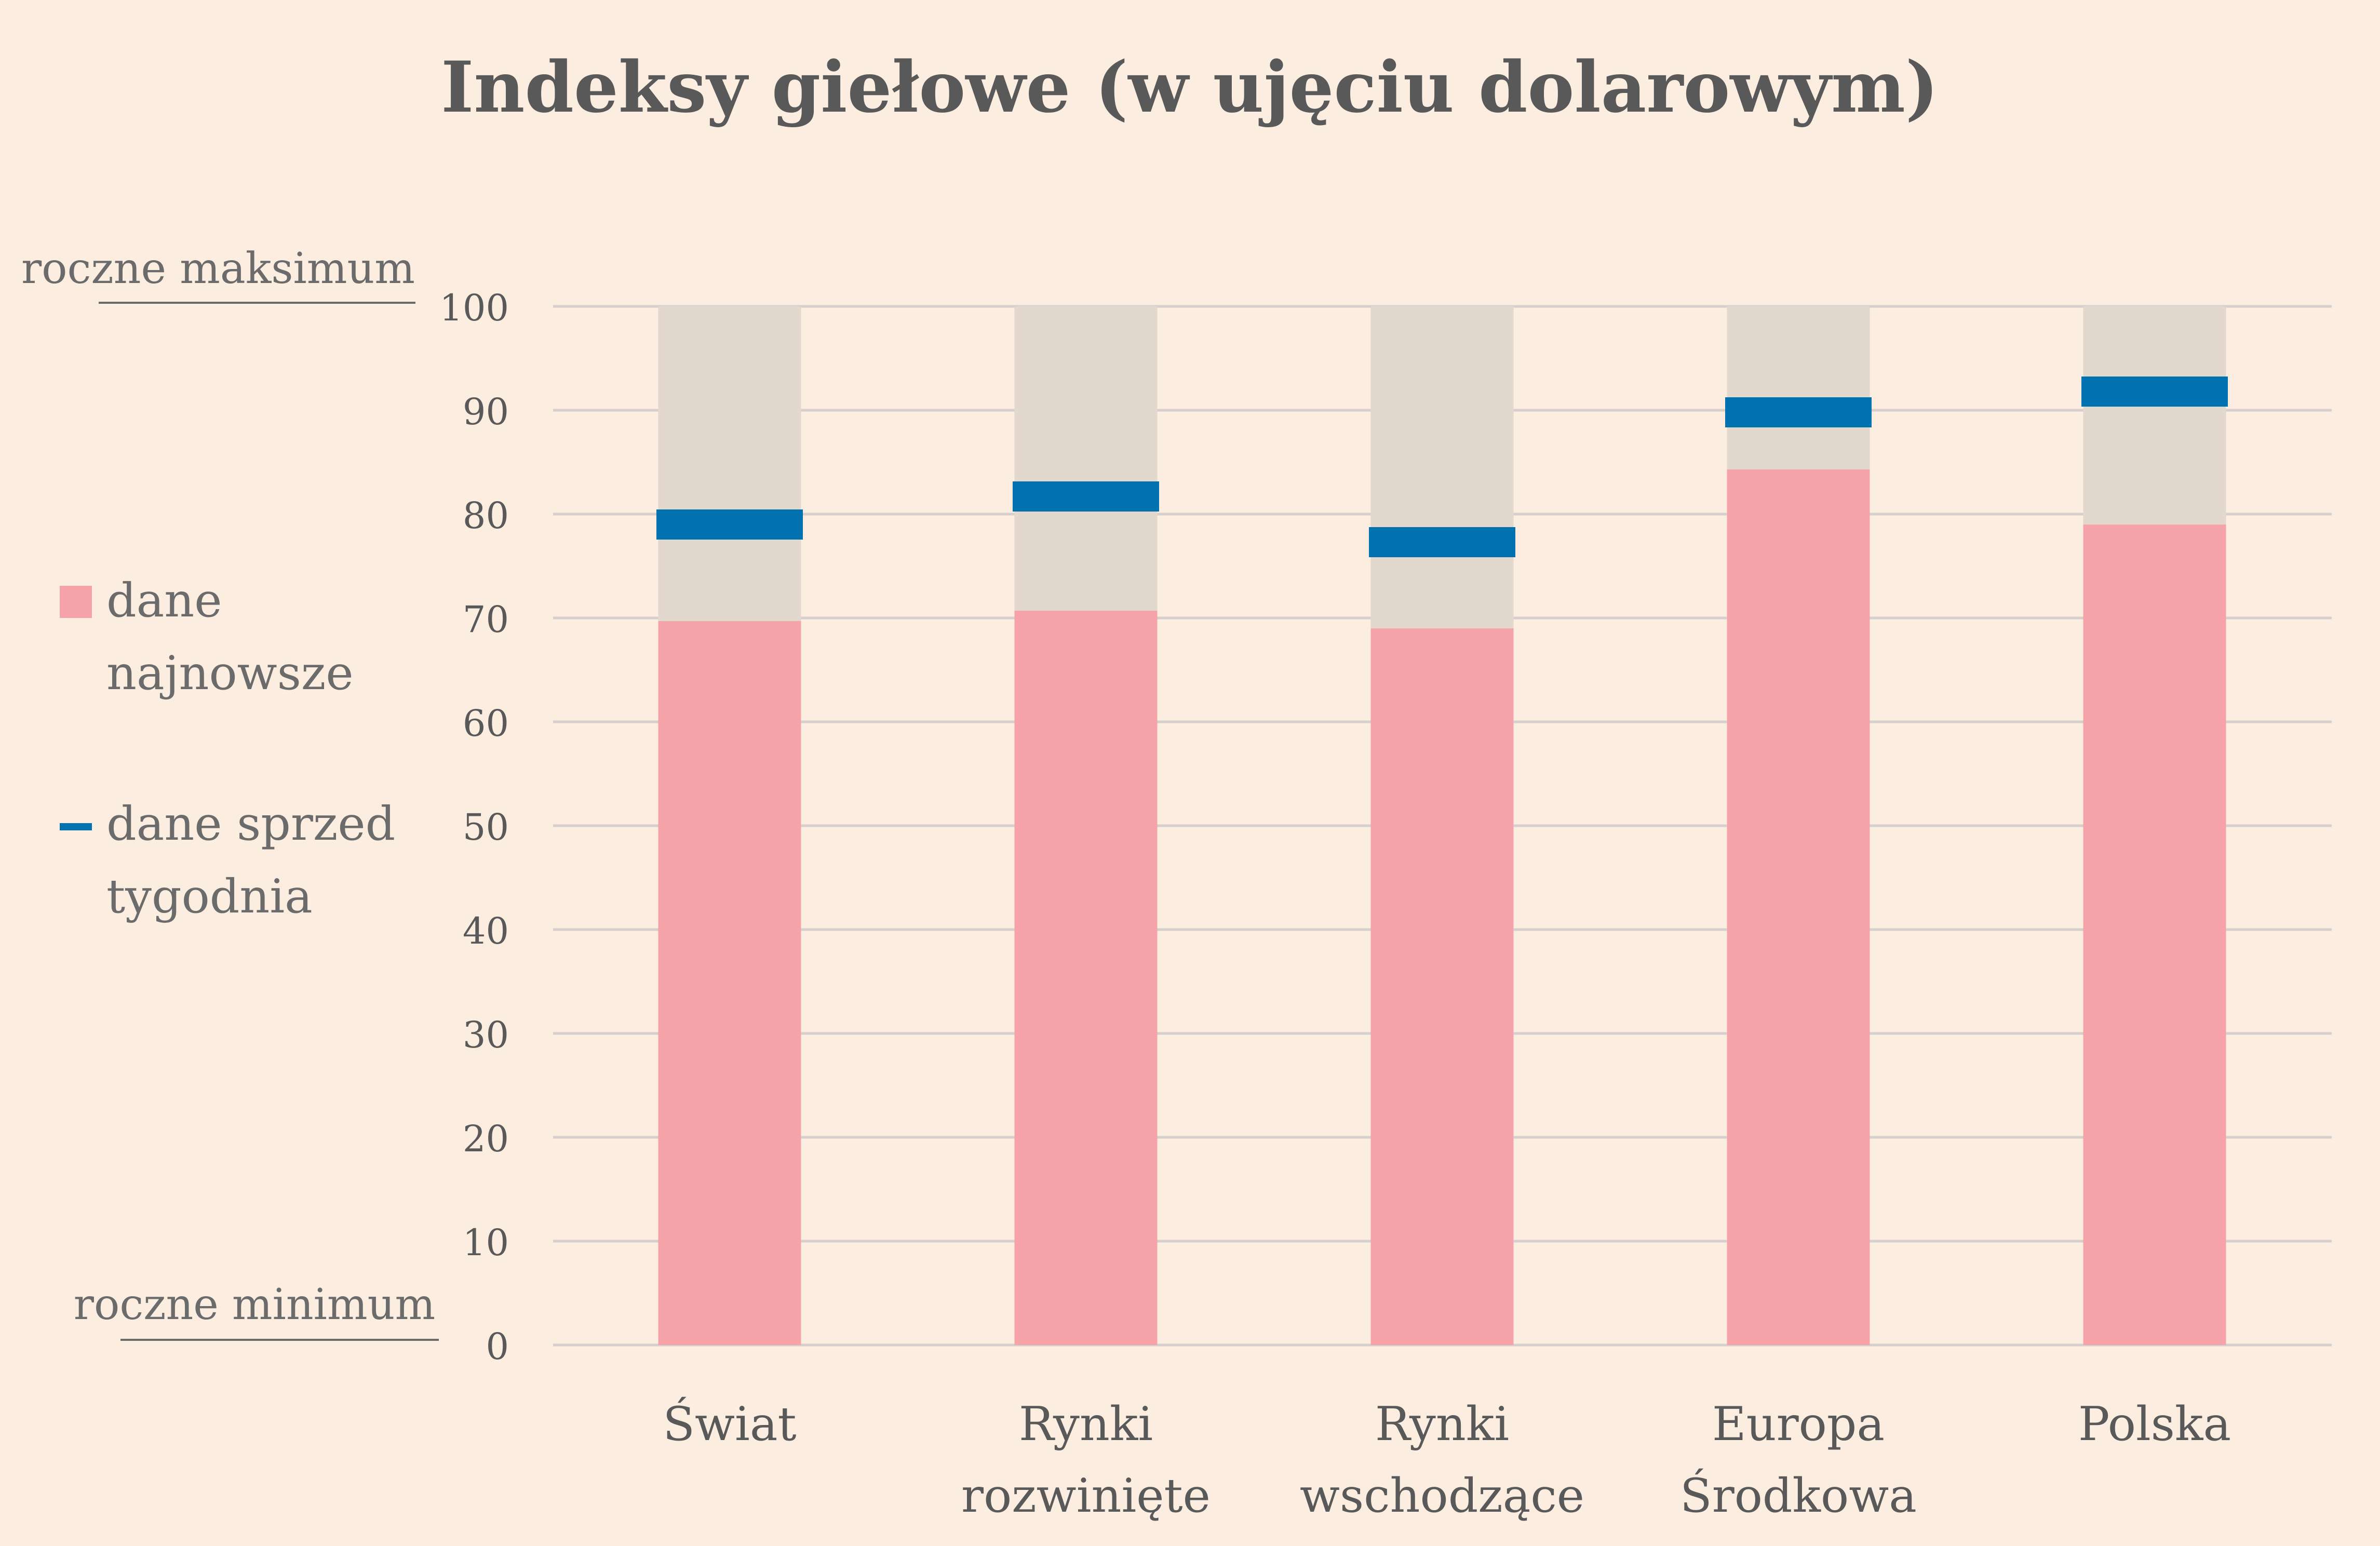  What do you see at coordinates (486, 827) in the screenshot?
I see `y-tick-label-50: 50` at bounding box center [486, 827].